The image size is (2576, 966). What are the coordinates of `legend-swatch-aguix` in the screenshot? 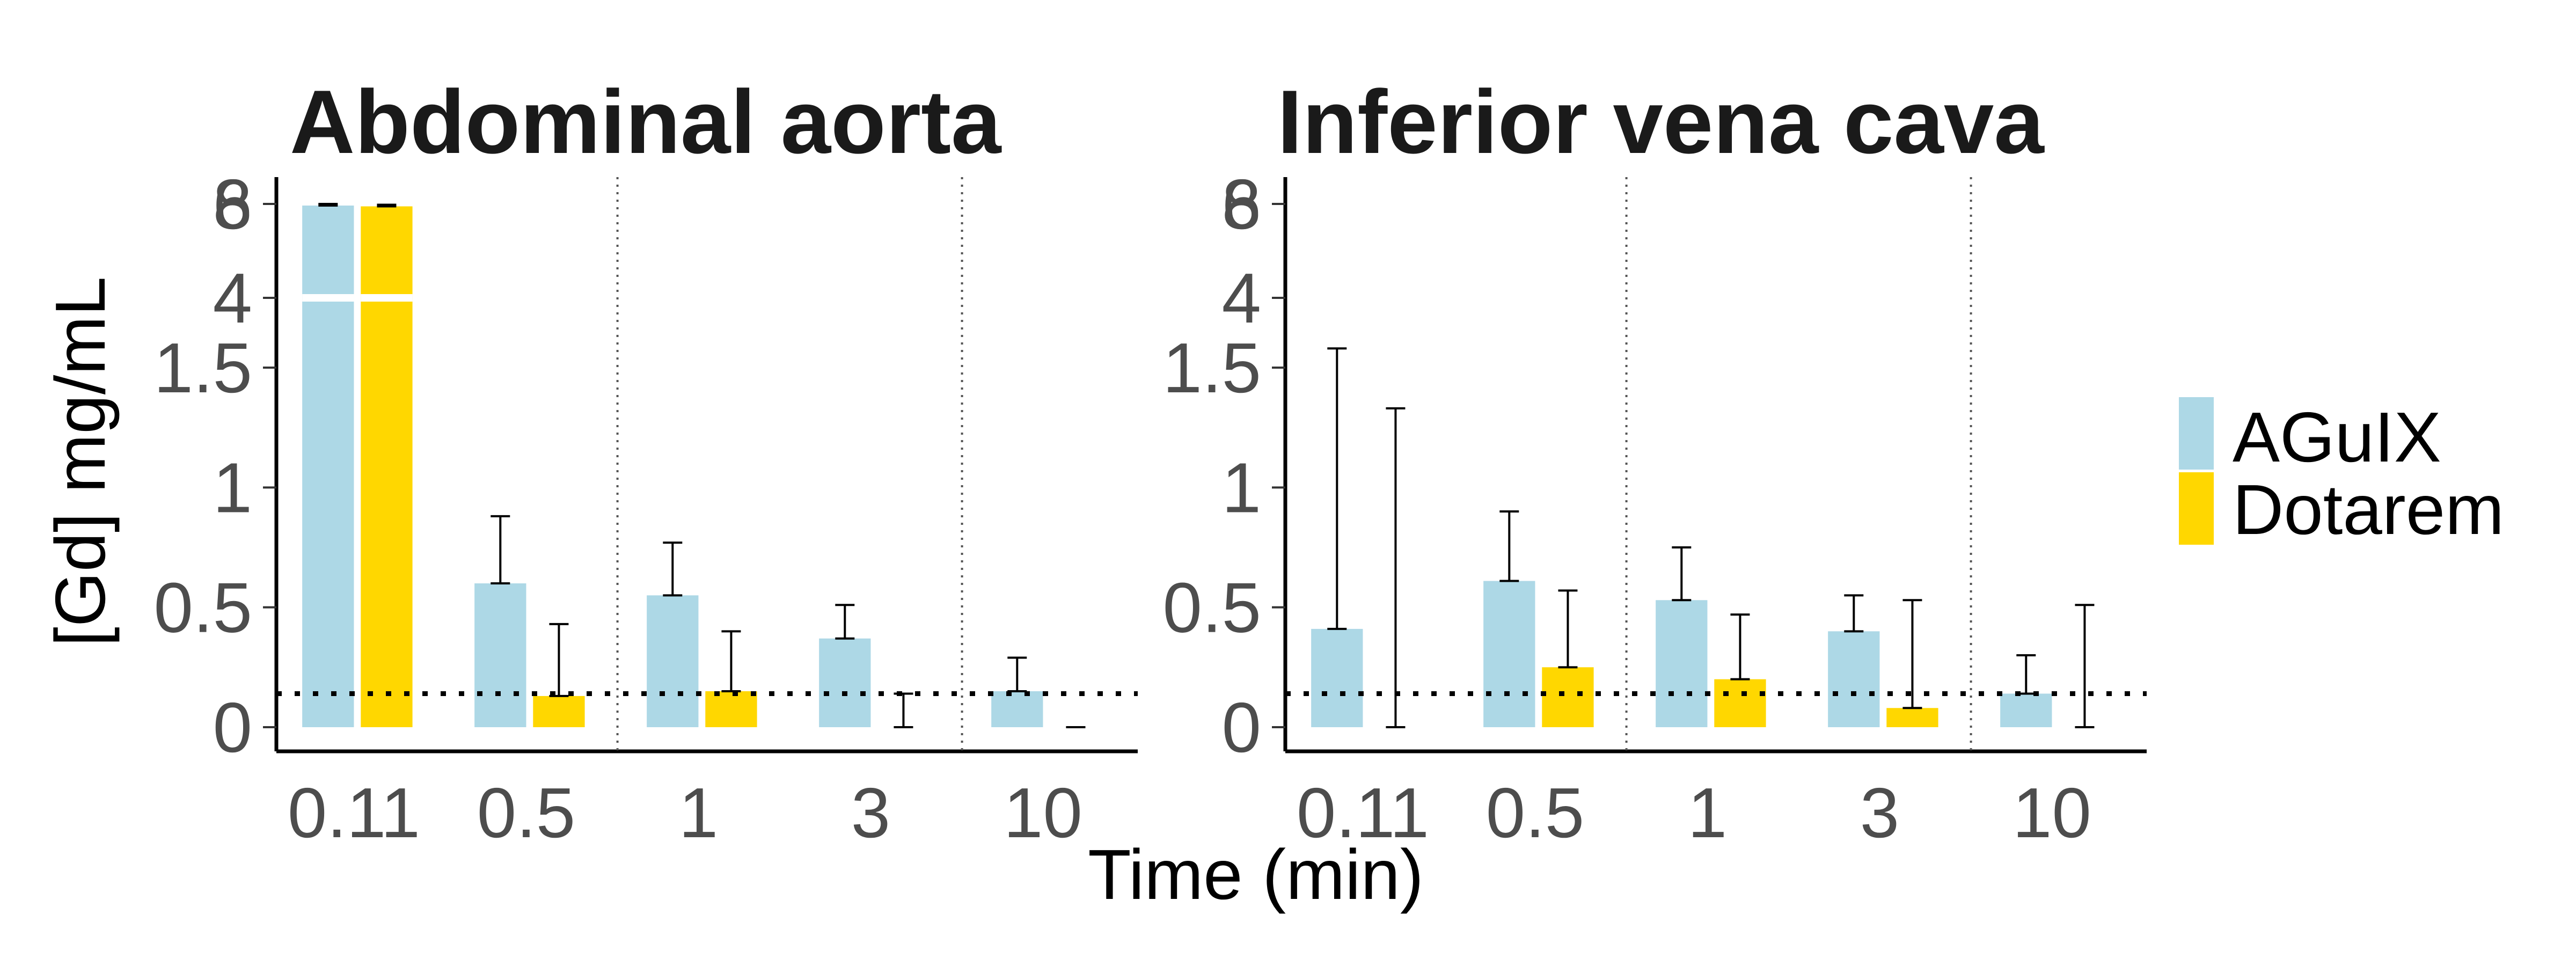 It's located at (2196, 433).